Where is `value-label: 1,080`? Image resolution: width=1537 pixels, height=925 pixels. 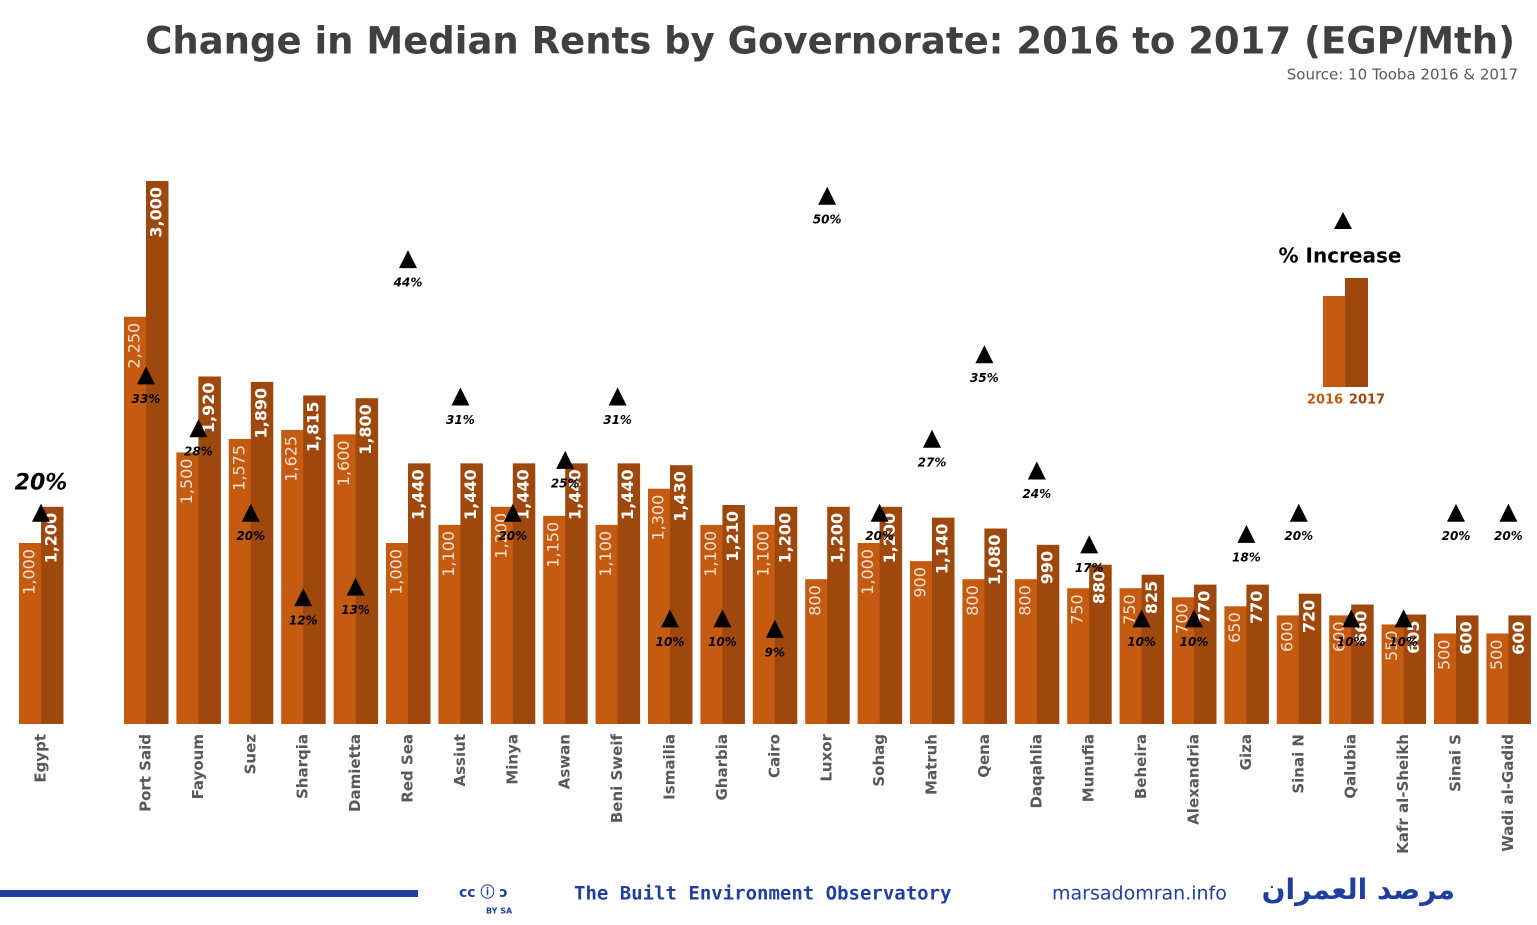 value-label: 1,080 is located at coordinates (994, 560).